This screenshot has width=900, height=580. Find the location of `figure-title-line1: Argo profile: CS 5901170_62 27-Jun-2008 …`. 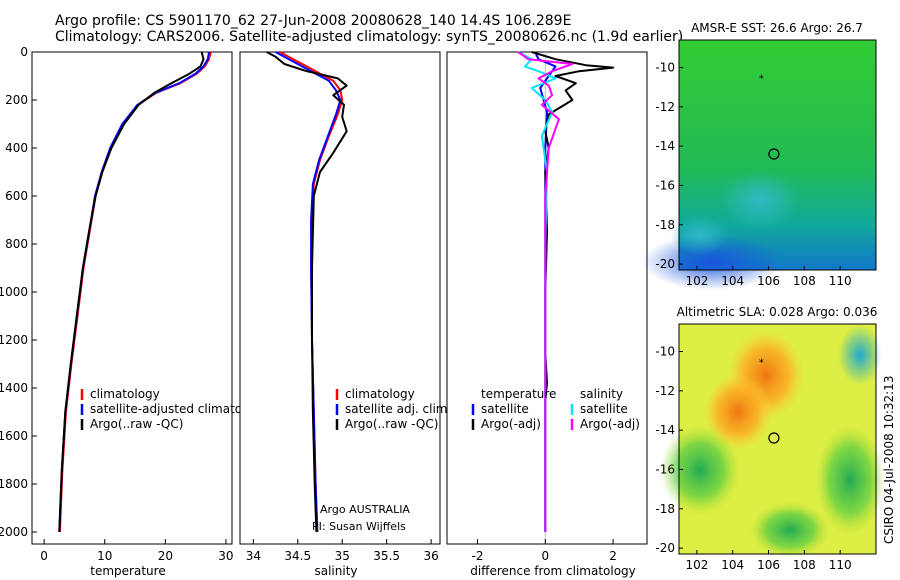

figure-title-line1: Argo profile: CS 5901170_62 27-Jun-2008 … is located at coordinates (313, 21).